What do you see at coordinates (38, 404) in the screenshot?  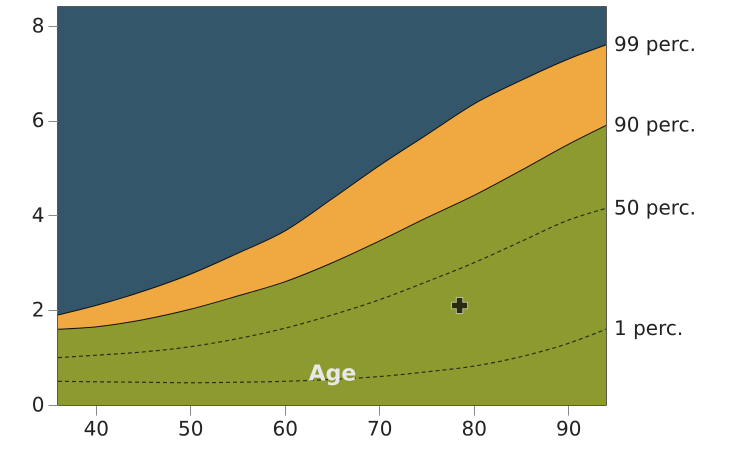 I see `y-tick-label: 0` at bounding box center [38, 404].